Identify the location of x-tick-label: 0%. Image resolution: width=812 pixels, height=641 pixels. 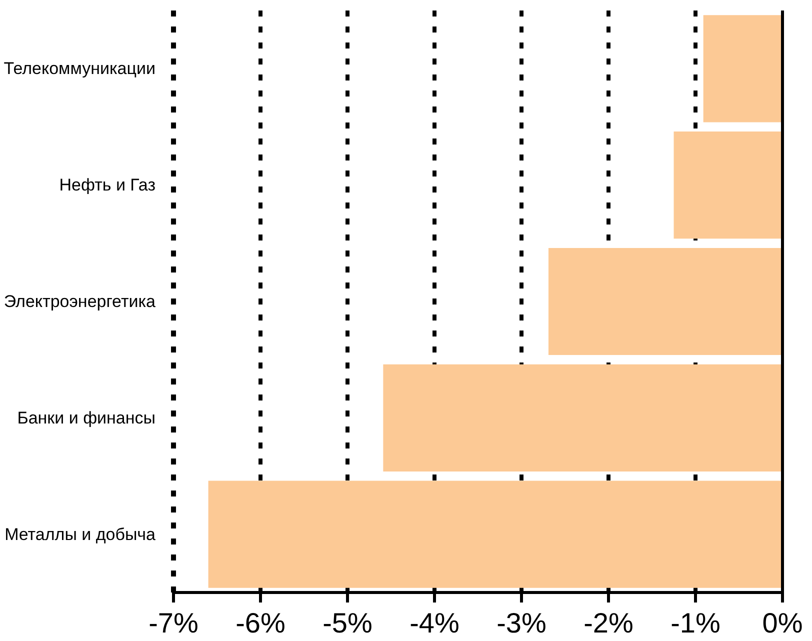
(782, 623).